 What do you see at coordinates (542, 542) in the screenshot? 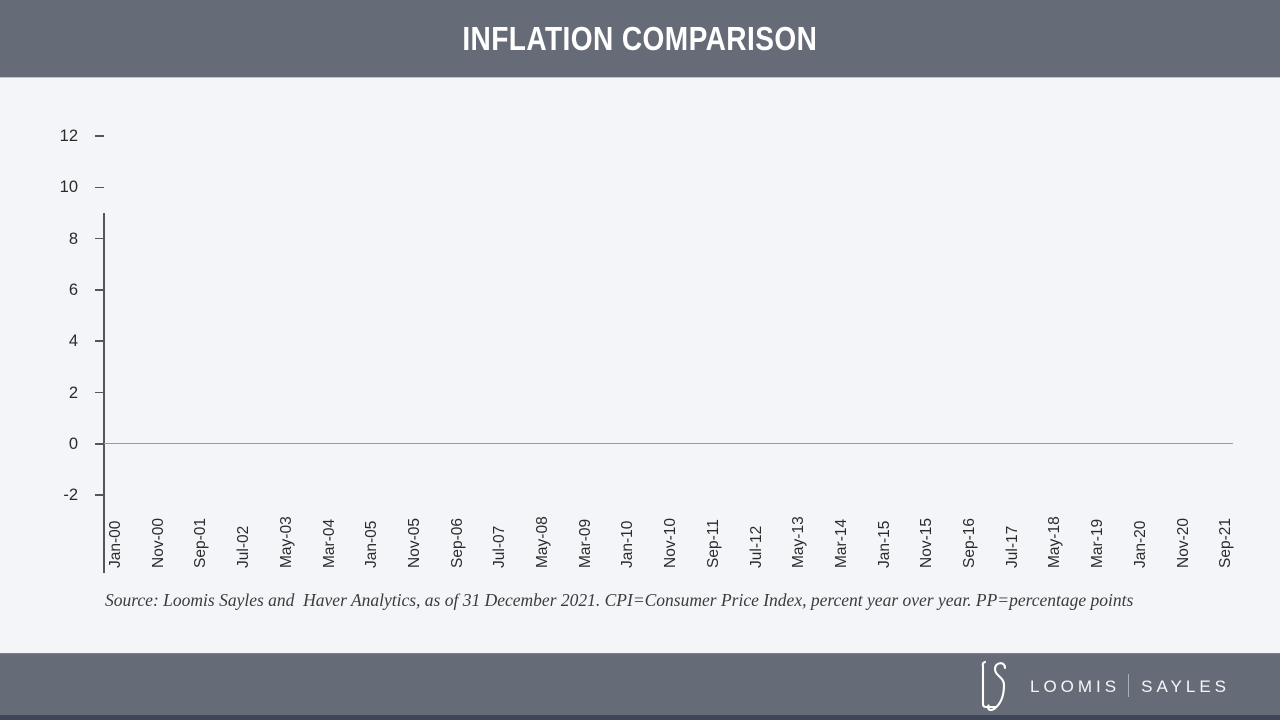
I see `x-axis-label: May-08` at bounding box center [542, 542].